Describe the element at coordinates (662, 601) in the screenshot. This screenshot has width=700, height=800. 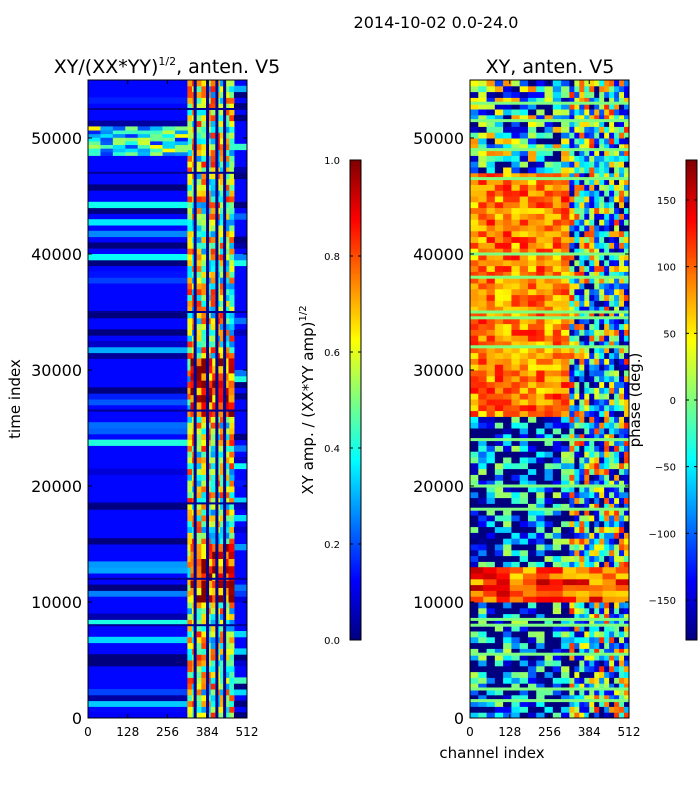
I see `phase-colorbar-tick-label: −150` at that location.